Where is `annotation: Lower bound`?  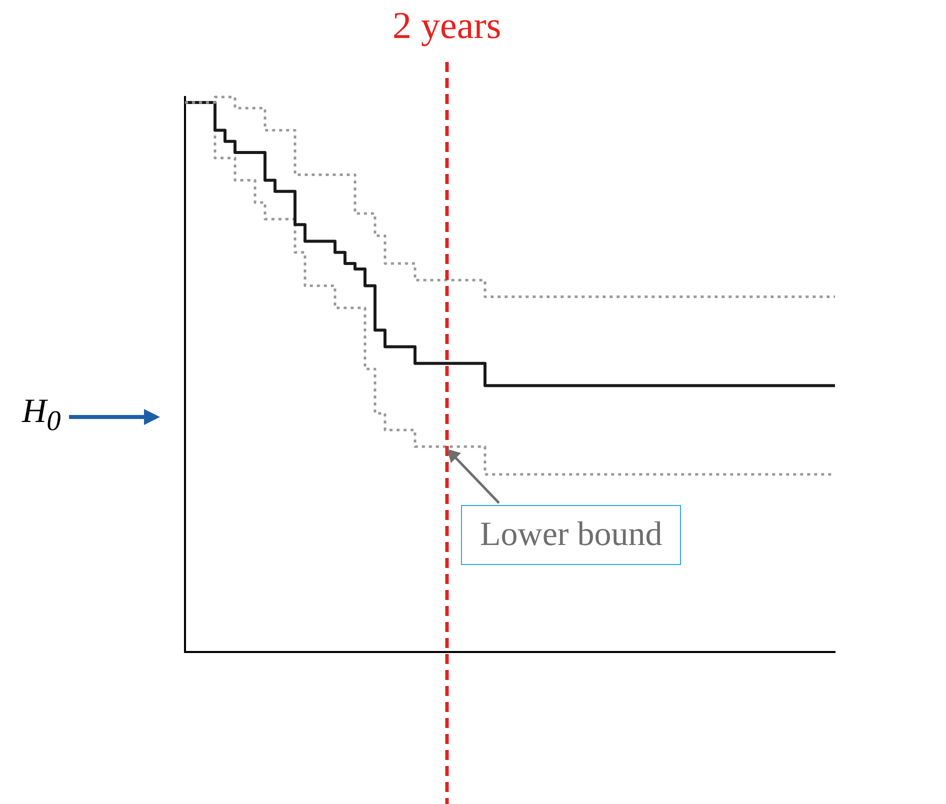 annotation: Lower bound is located at coordinates (571, 535).